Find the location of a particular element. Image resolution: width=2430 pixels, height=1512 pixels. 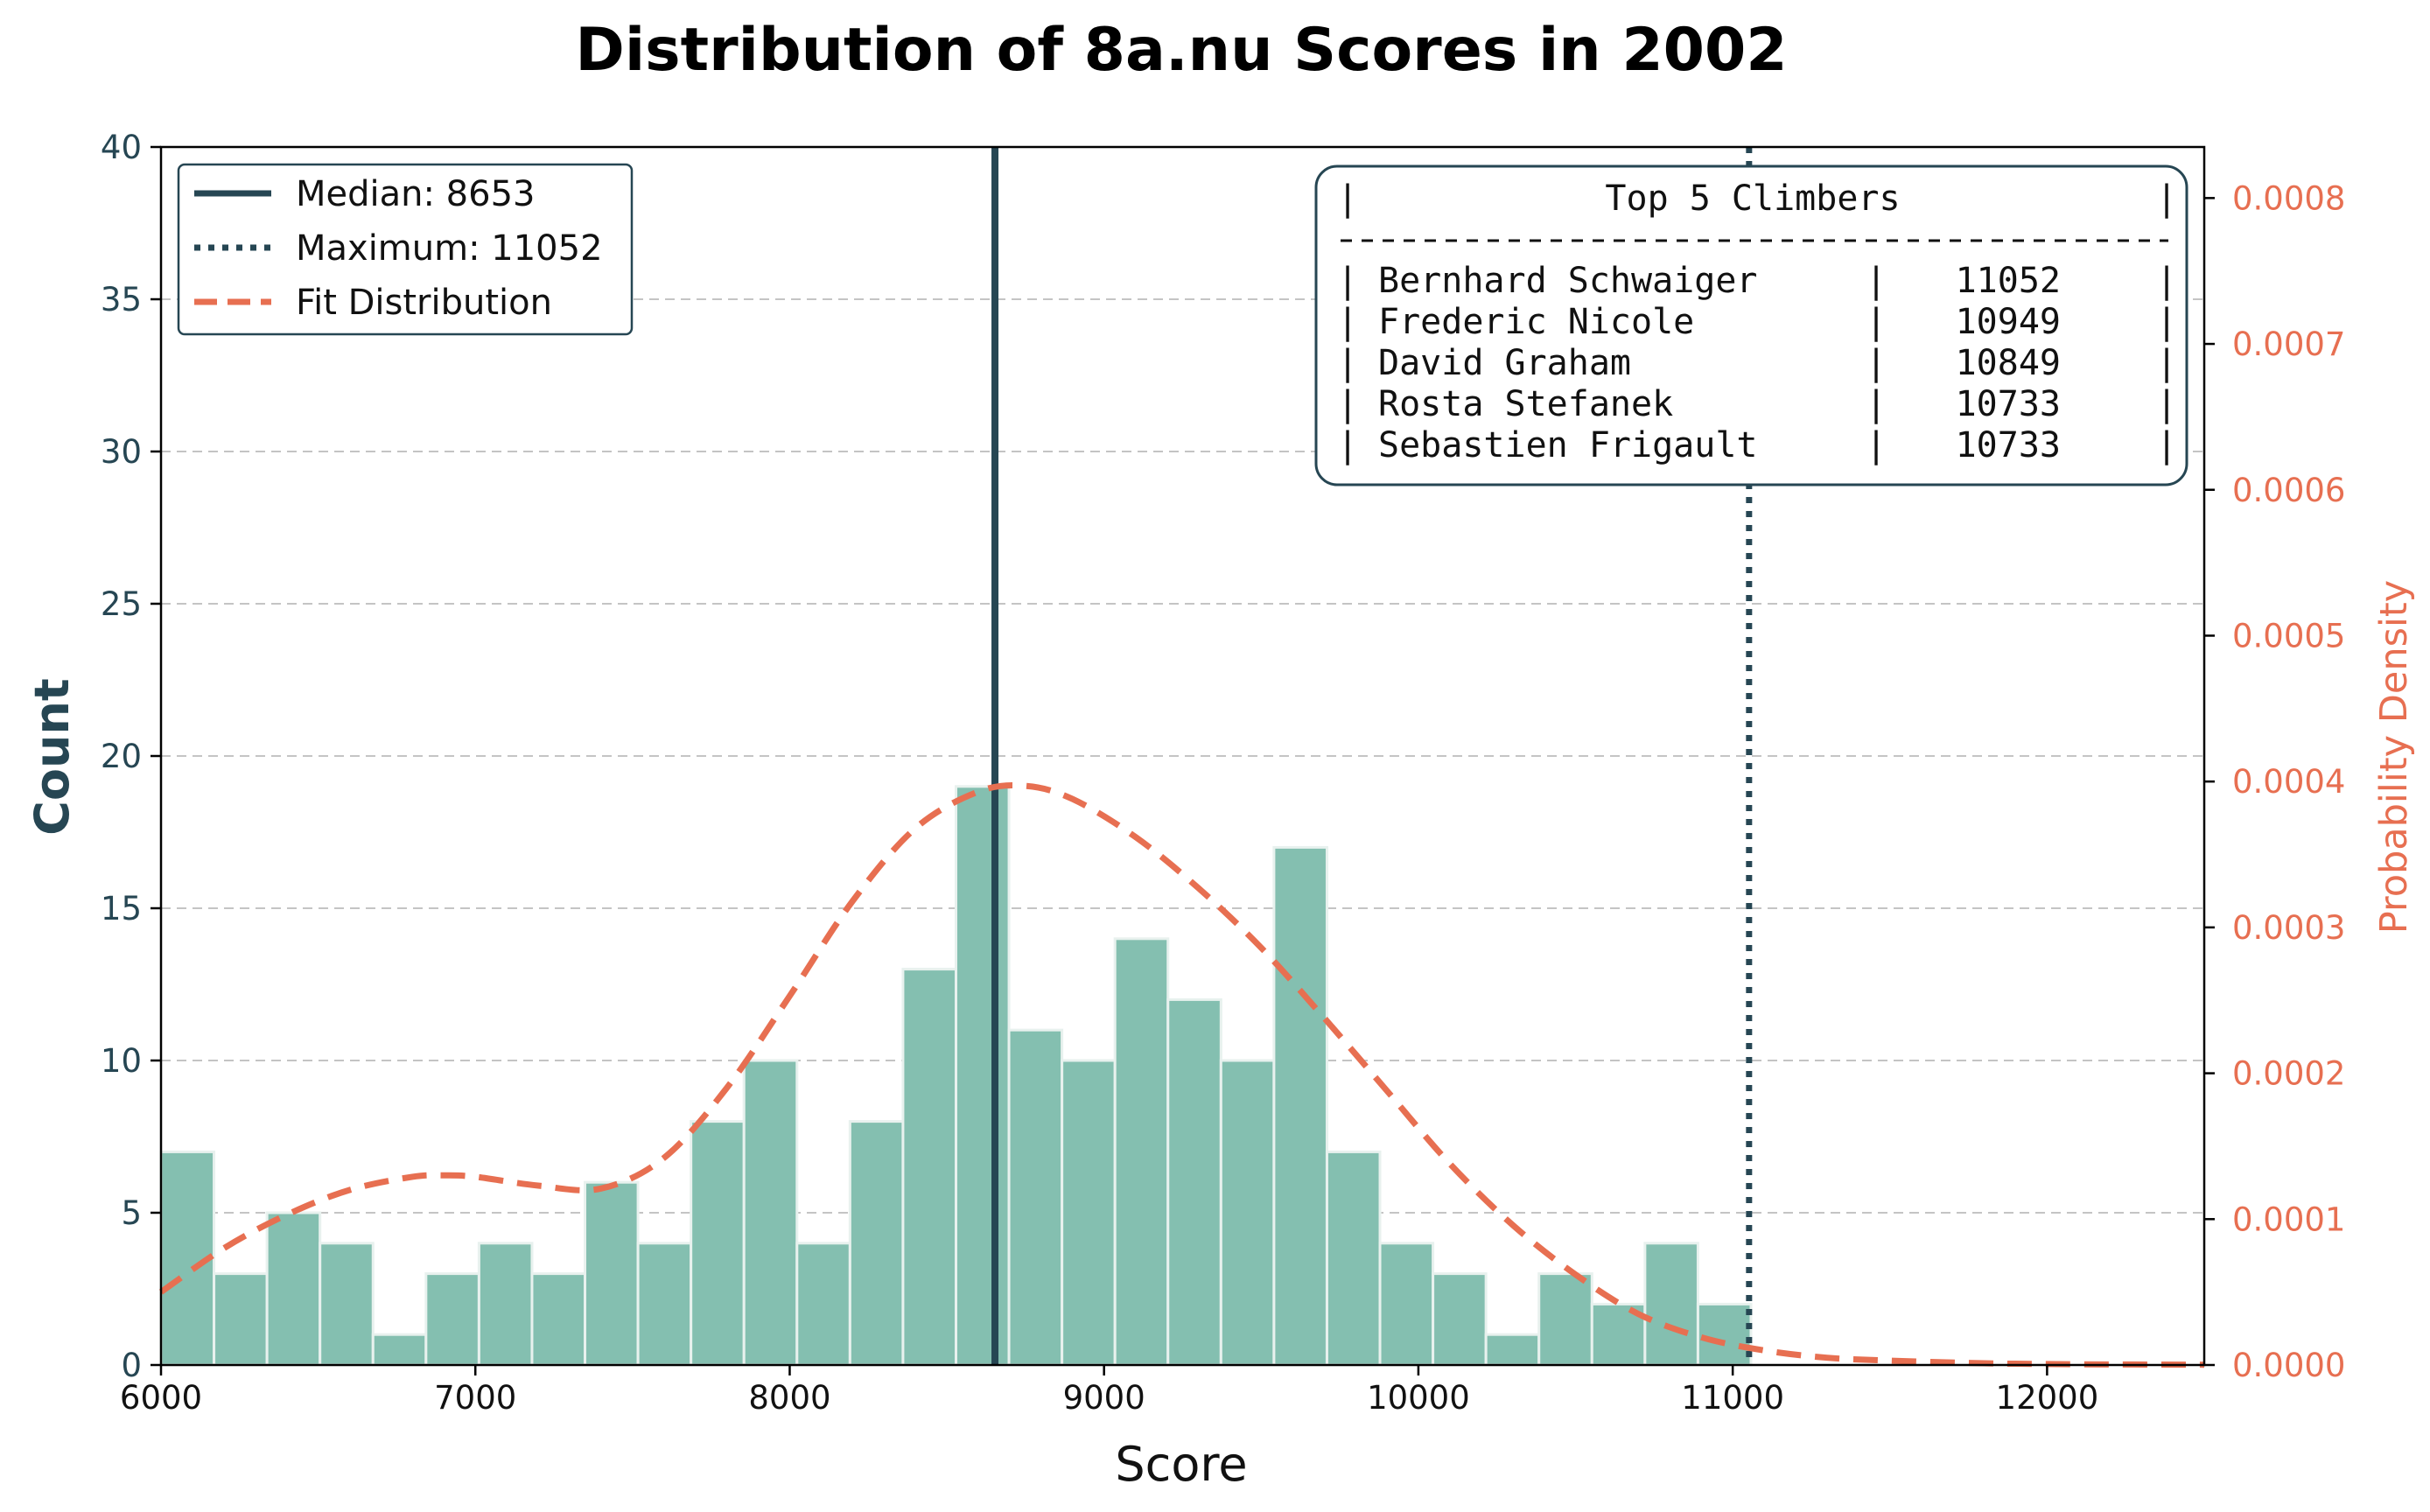

y-tick-label: 30 is located at coordinates (121, 452).